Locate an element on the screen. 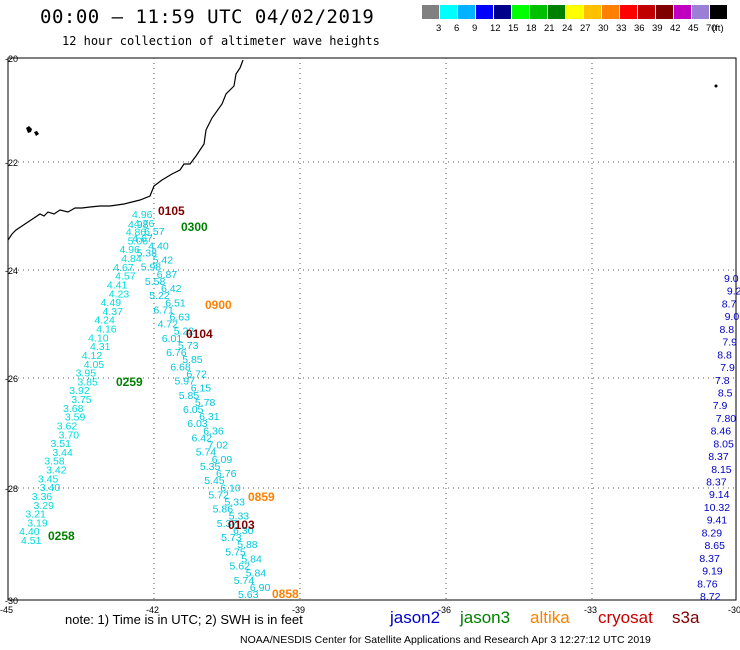 The image size is (740, 650). wave-height-value: 5.22 is located at coordinates (159, 296).